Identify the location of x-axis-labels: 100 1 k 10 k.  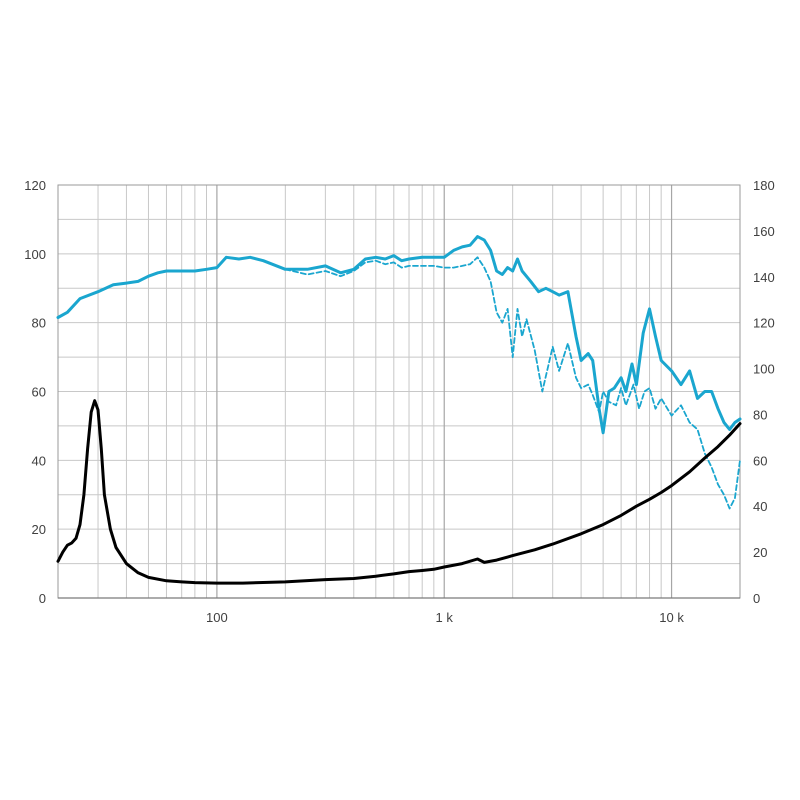
(445, 617).